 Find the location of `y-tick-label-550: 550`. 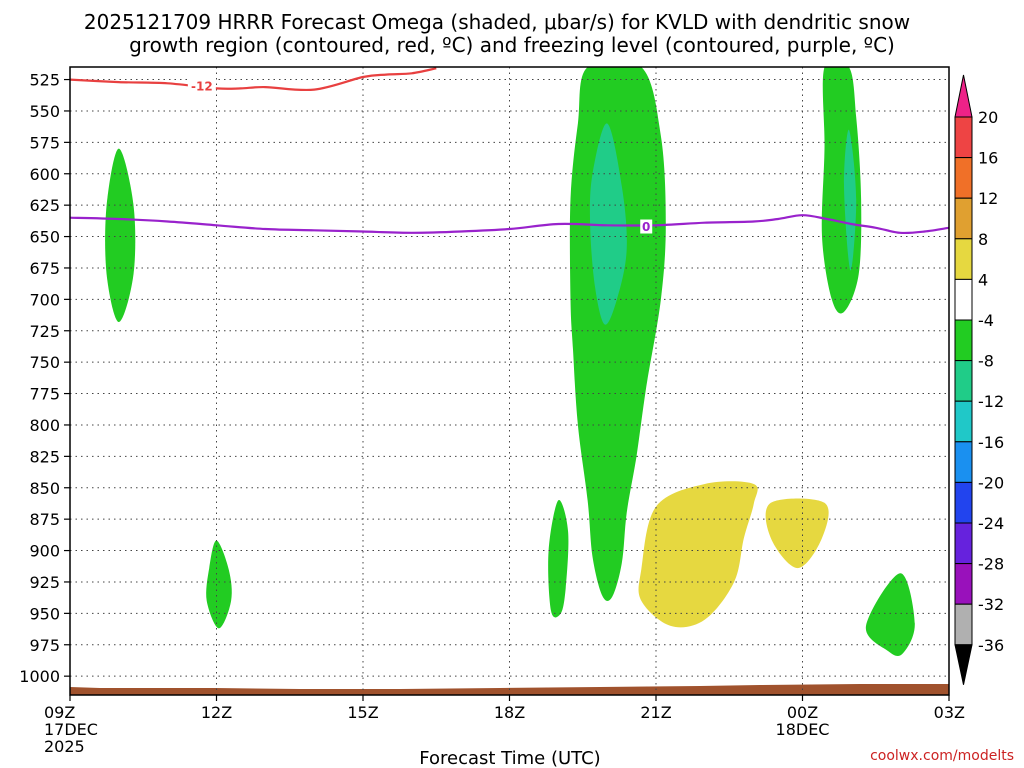

y-tick-label-550: 550 is located at coordinates (44, 111).